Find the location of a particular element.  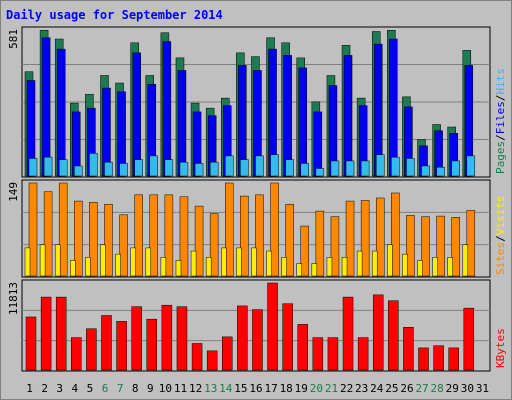

x-tick-label: 8 is located at coordinates (135, 388).